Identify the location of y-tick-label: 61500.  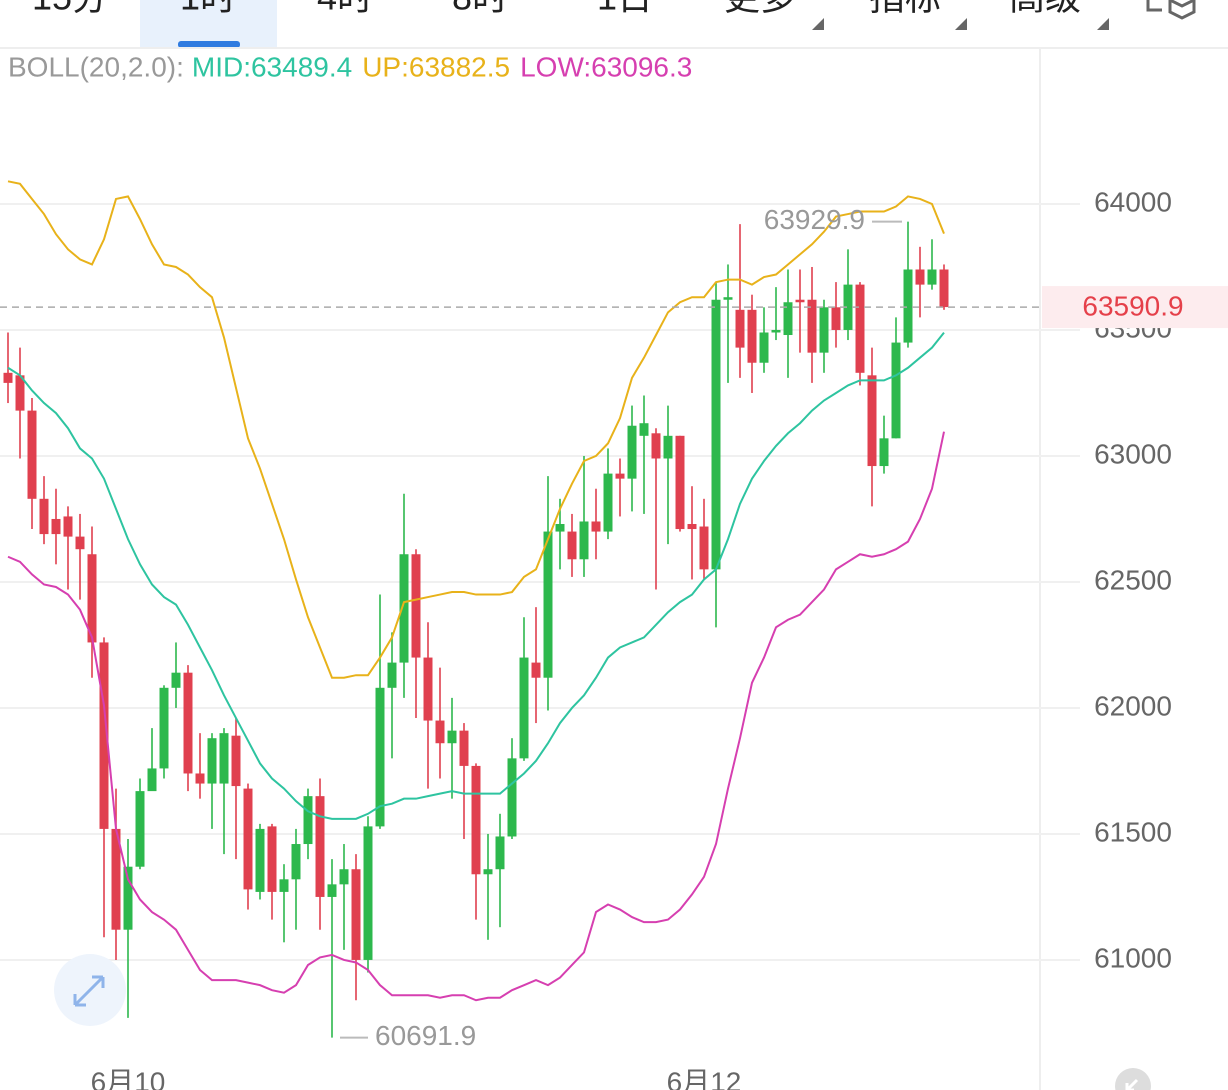
(1133, 831).